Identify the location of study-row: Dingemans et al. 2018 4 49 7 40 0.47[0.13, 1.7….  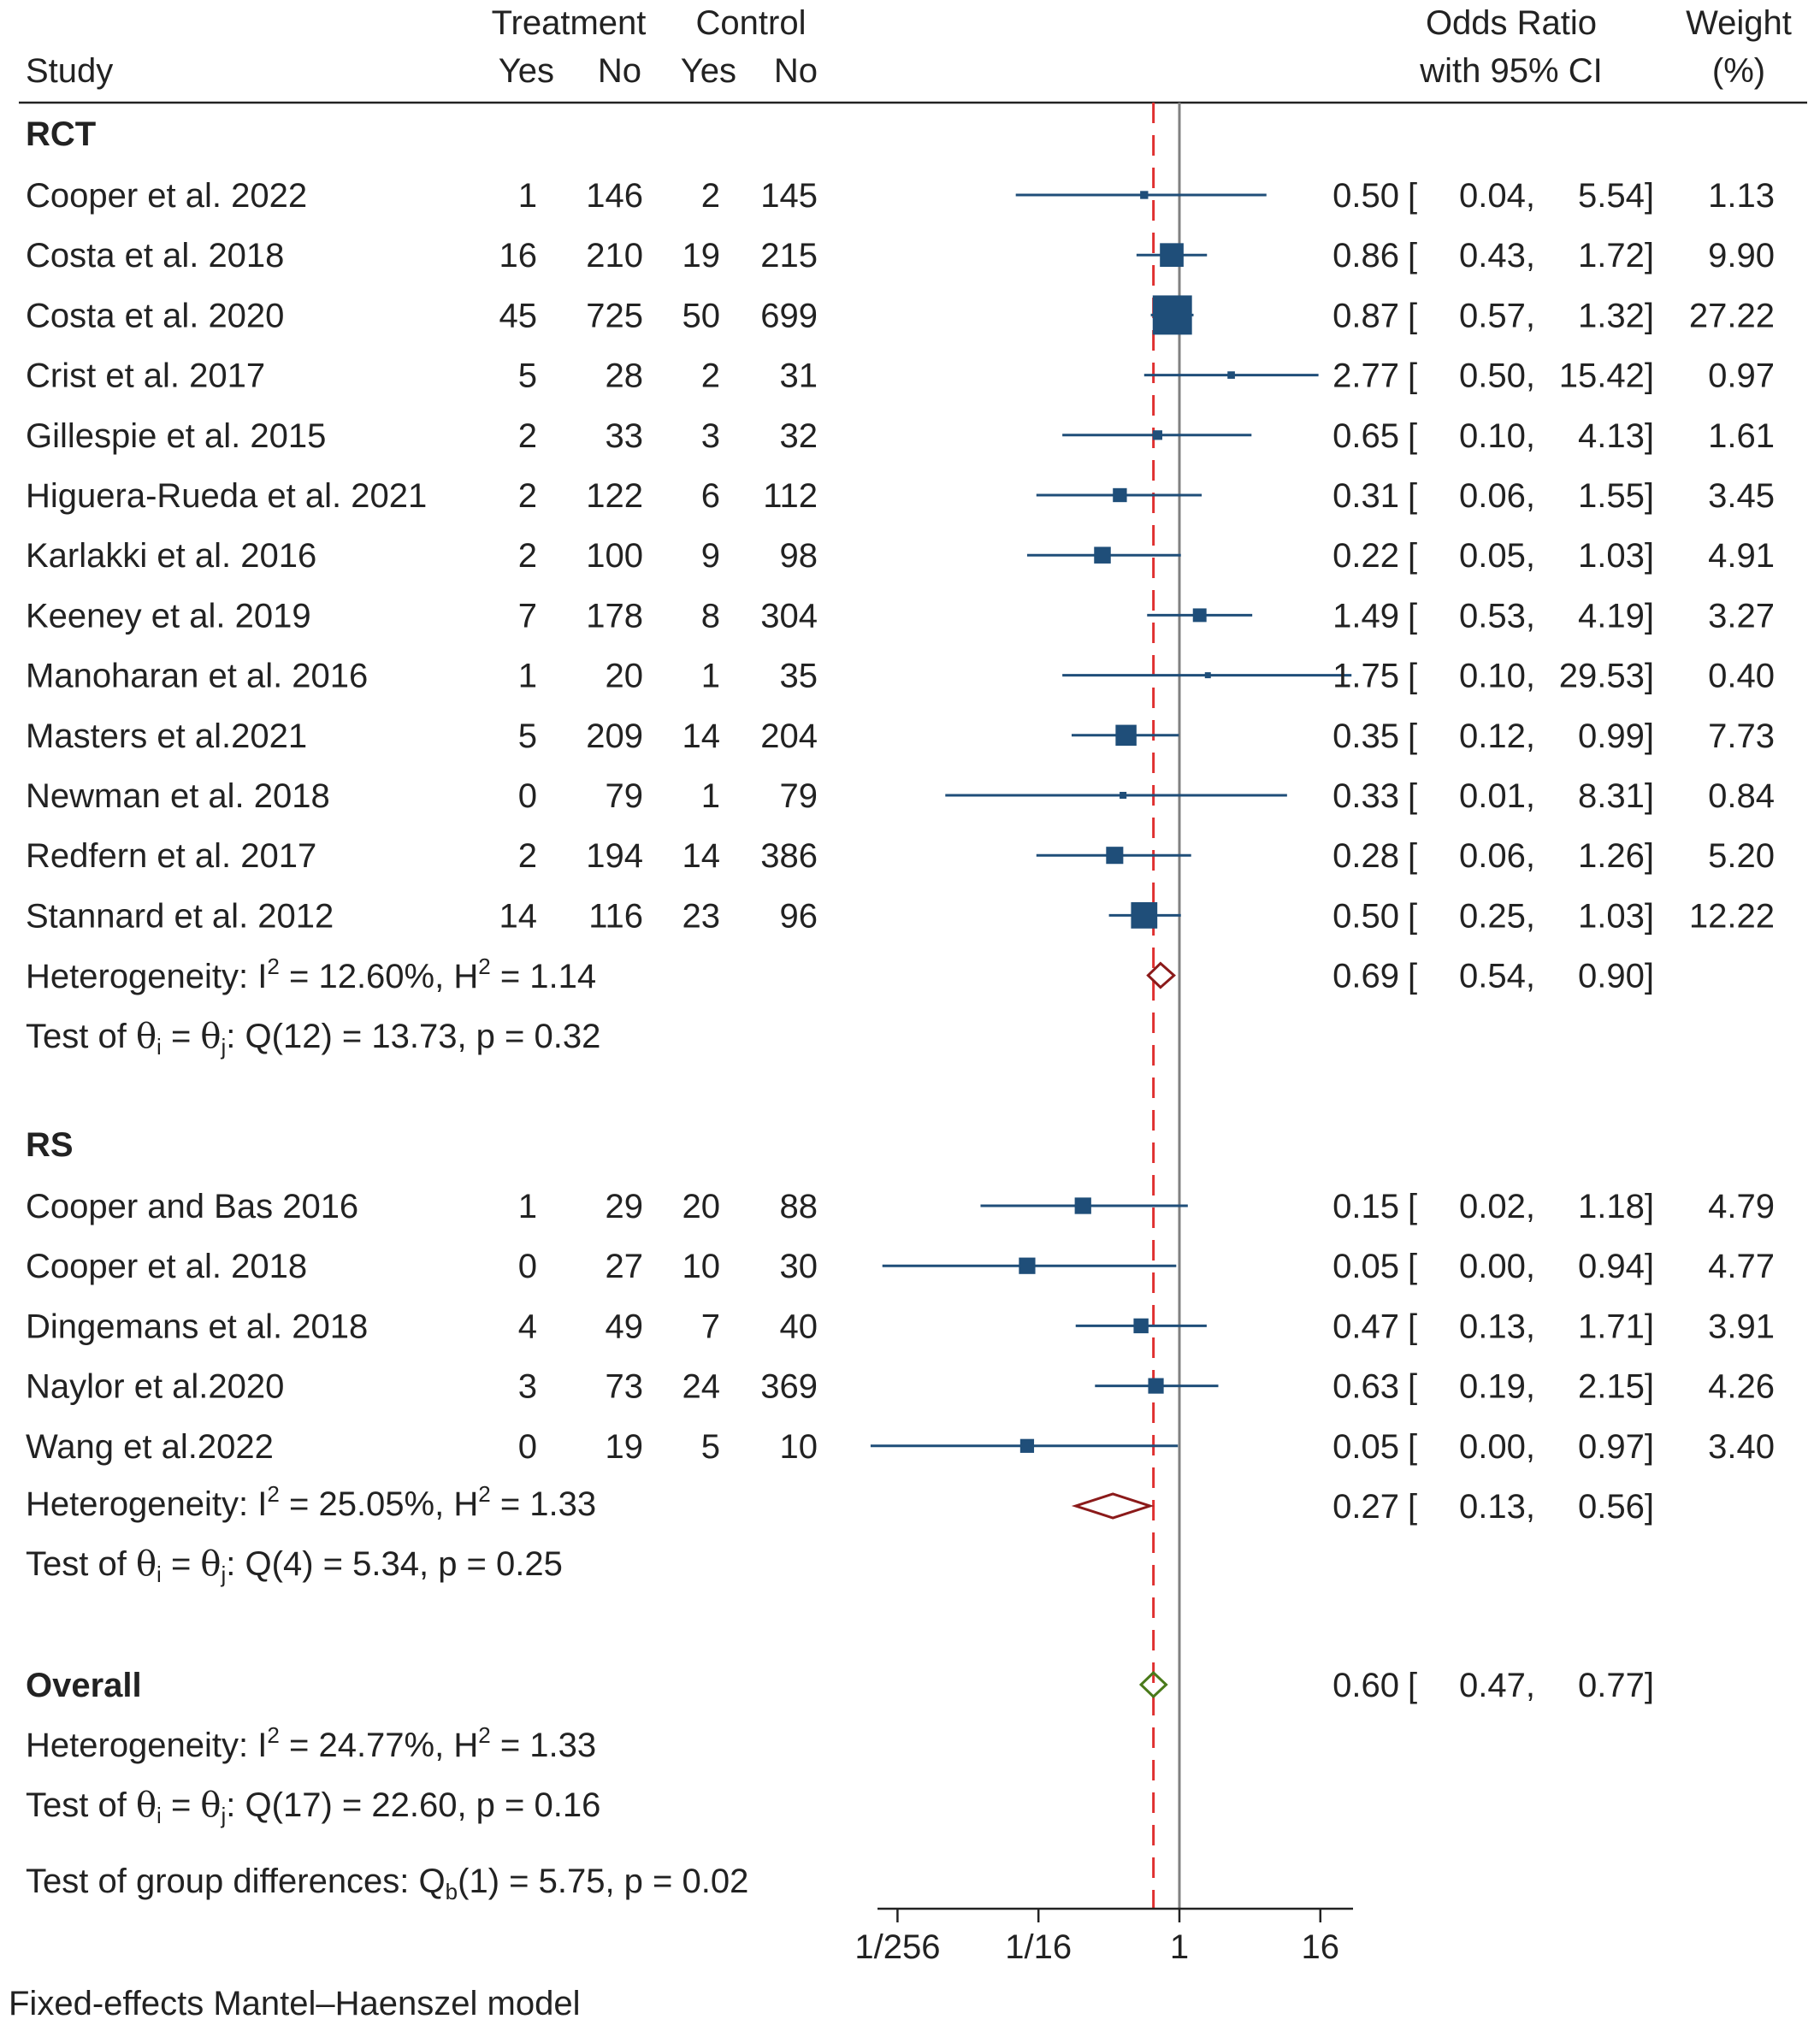
(900, 1326).